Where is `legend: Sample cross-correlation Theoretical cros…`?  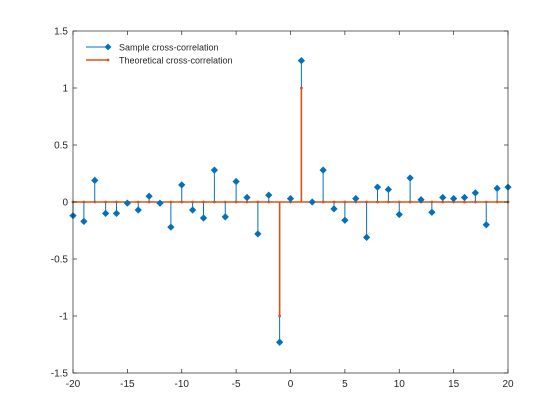 legend: Sample cross-correlation Theoretical cros… is located at coordinates (159, 54).